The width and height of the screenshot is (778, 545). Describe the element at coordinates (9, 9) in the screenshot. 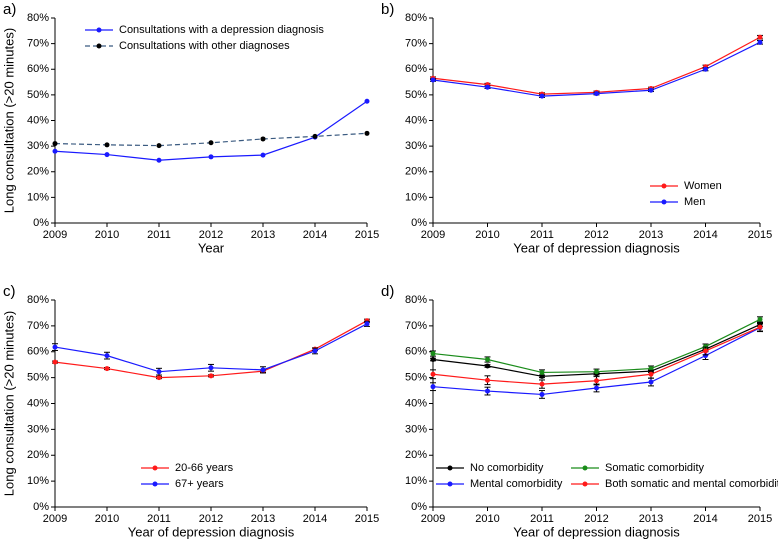

I see `panel-title: a)` at that location.